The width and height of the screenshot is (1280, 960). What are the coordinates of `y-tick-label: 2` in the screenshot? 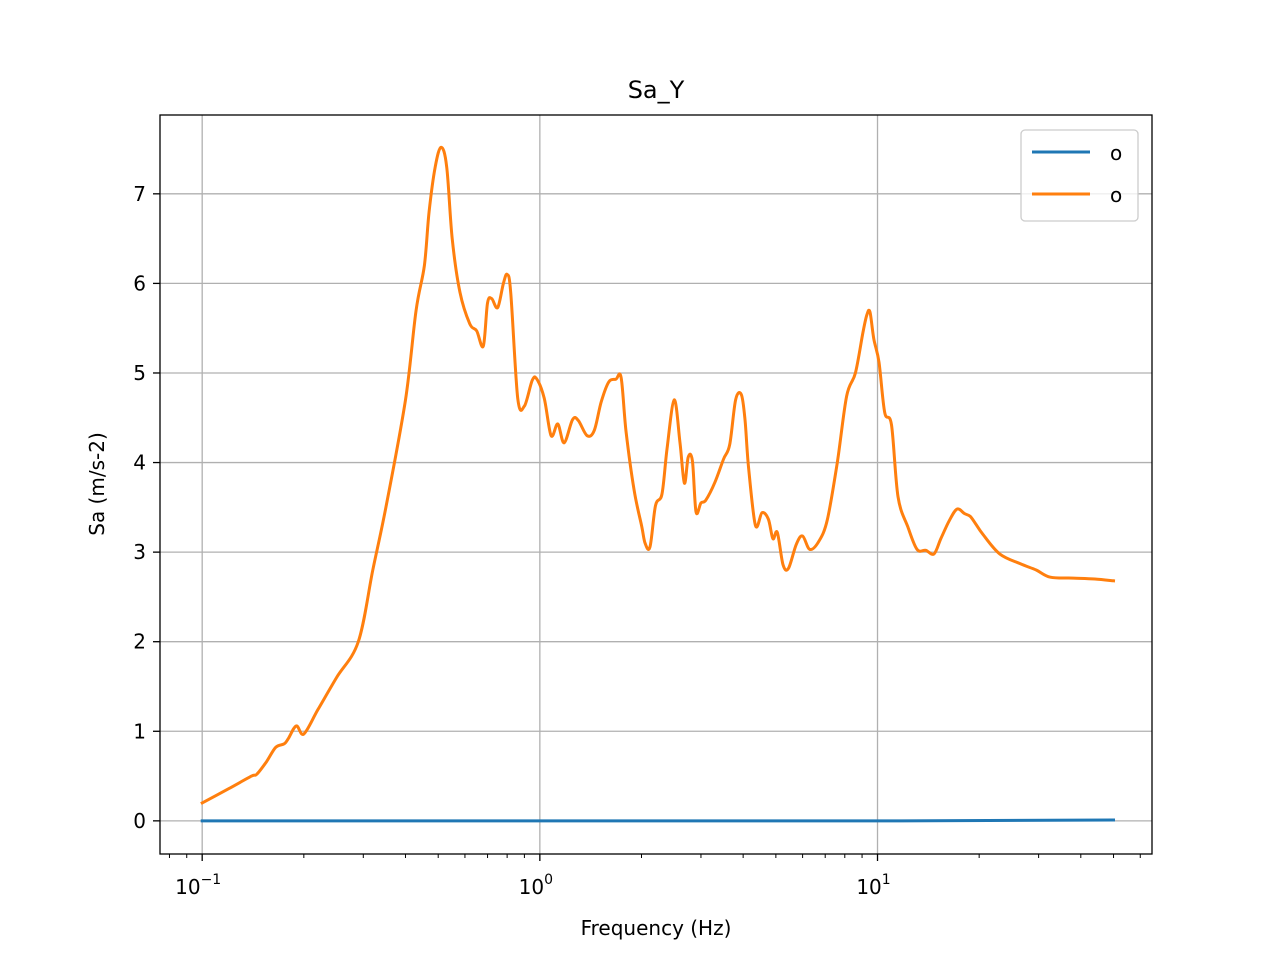 It's located at (139, 642).